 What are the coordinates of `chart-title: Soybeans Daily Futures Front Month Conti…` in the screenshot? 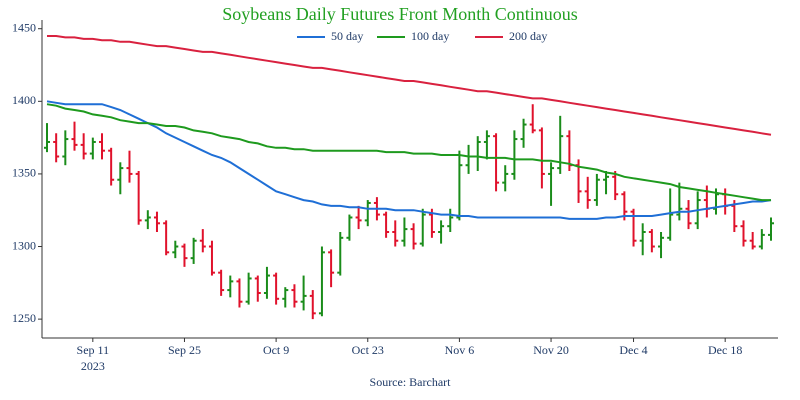 It's located at (400, 14).